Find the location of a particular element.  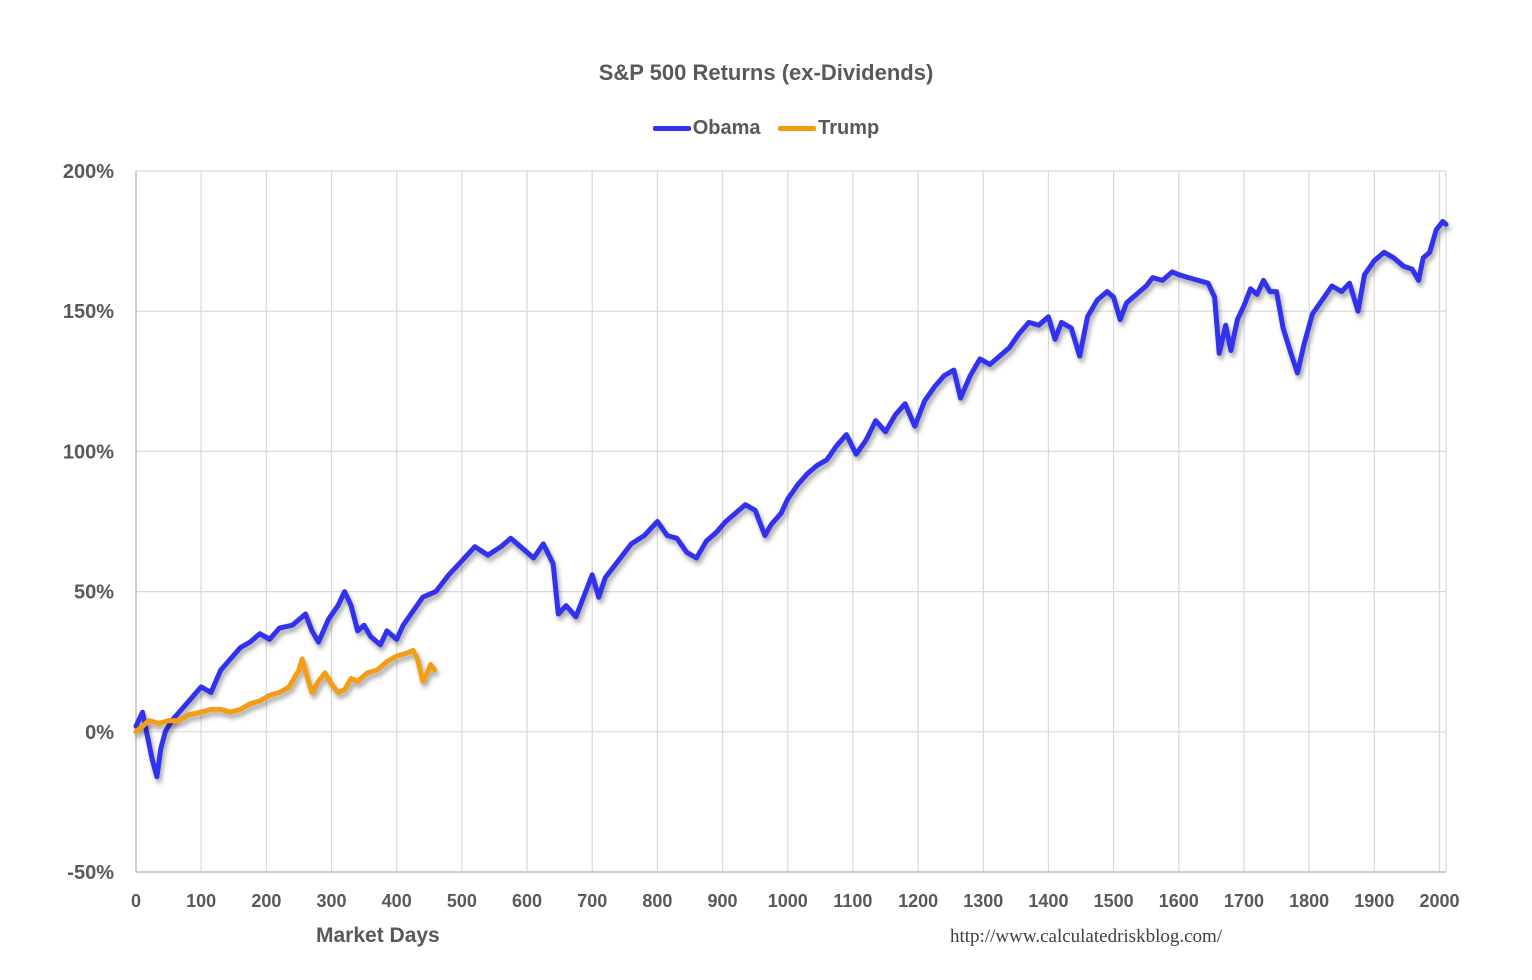

chart-title: S&P 500 Returns (ex-Dividends) is located at coordinates (766, 72).